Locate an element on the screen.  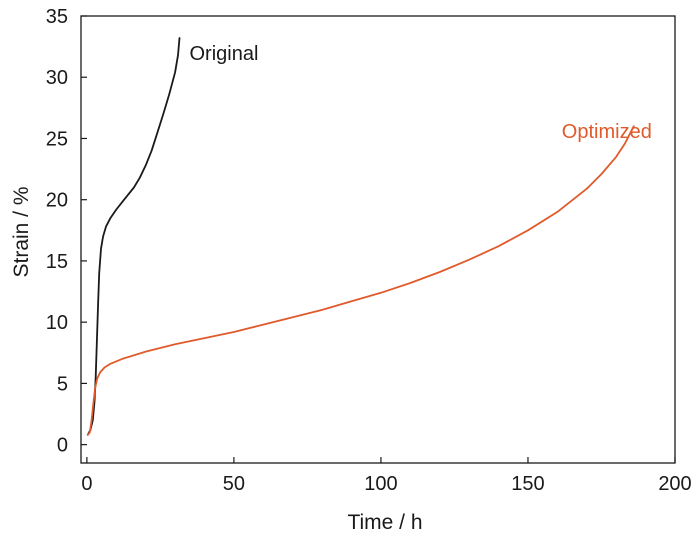
x-tick-label: 50 is located at coordinates (234, 484).